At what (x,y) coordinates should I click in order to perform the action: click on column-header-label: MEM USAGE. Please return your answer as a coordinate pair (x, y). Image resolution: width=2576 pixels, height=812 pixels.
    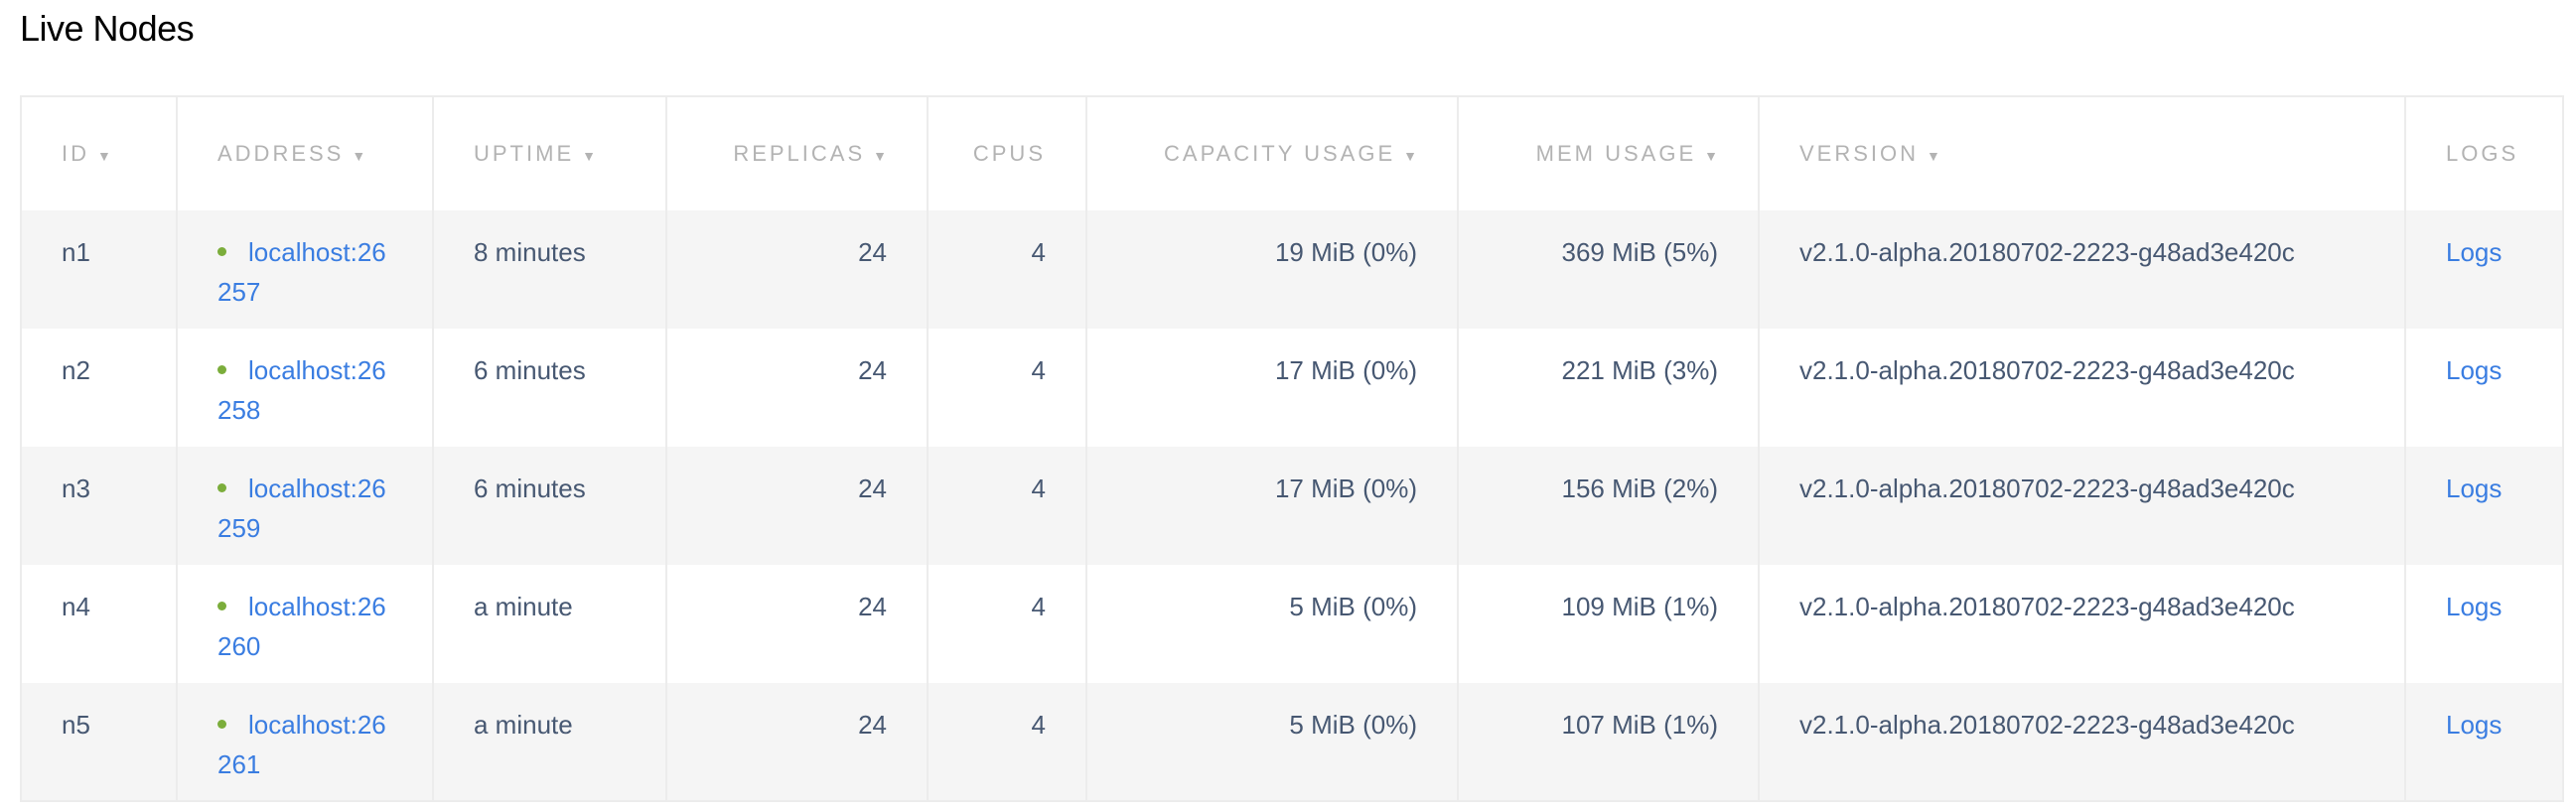
    Looking at the image, I should click on (1616, 153).